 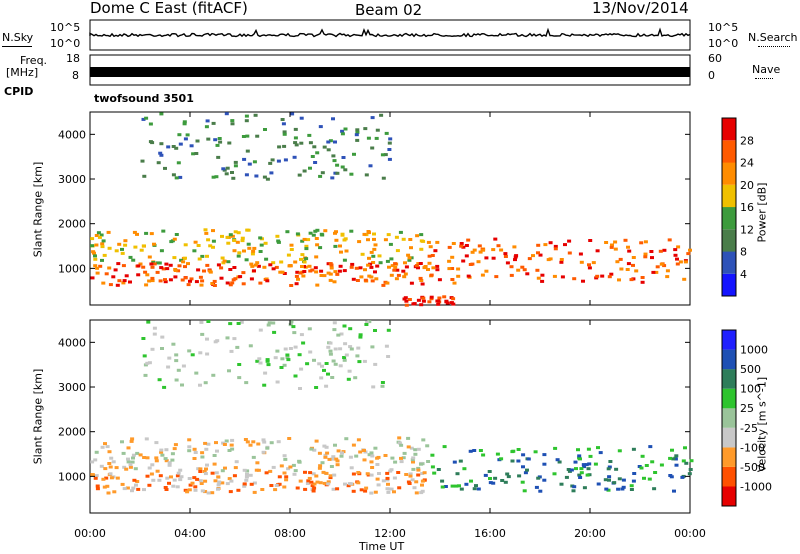 What do you see at coordinates (737, 207) in the screenshot?
I see `power-colorbar: 28 24 20 16 12 8 4` at bounding box center [737, 207].